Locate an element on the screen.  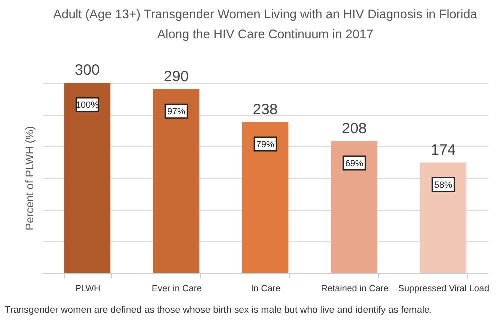
data-label: 290 is located at coordinates (177, 77).